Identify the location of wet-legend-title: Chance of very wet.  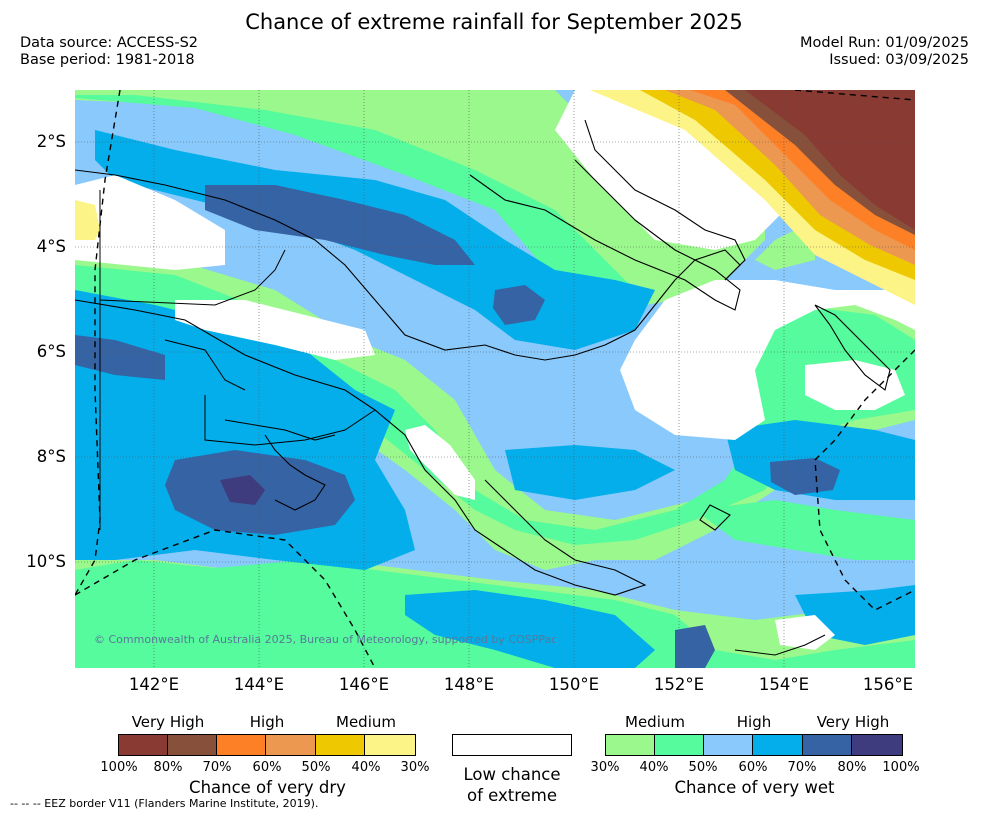
(754, 787).